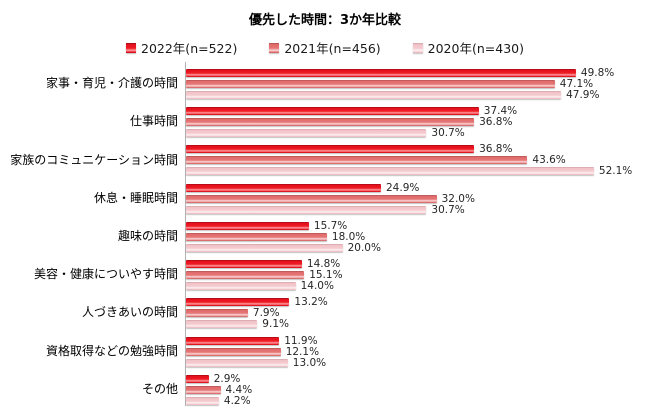 Image resolution: width=650 pixels, height=419 pixels. What do you see at coordinates (348, 236) in the screenshot?
I see `value-label: 18.0%` at bounding box center [348, 236].